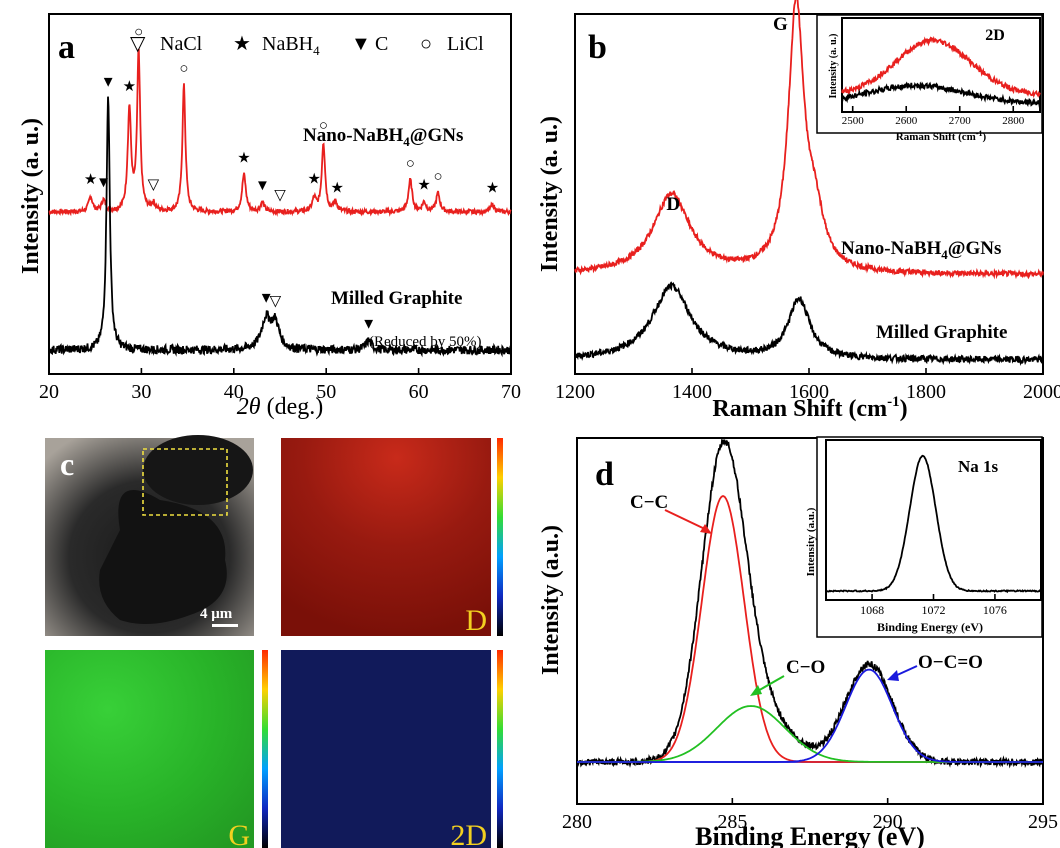 The height and width of the screenshot is (848, 1060). What do you see at coordinates (381, 44) in the screenshot?
I see `legend-label-c: C` at bounding box center [381, 44].